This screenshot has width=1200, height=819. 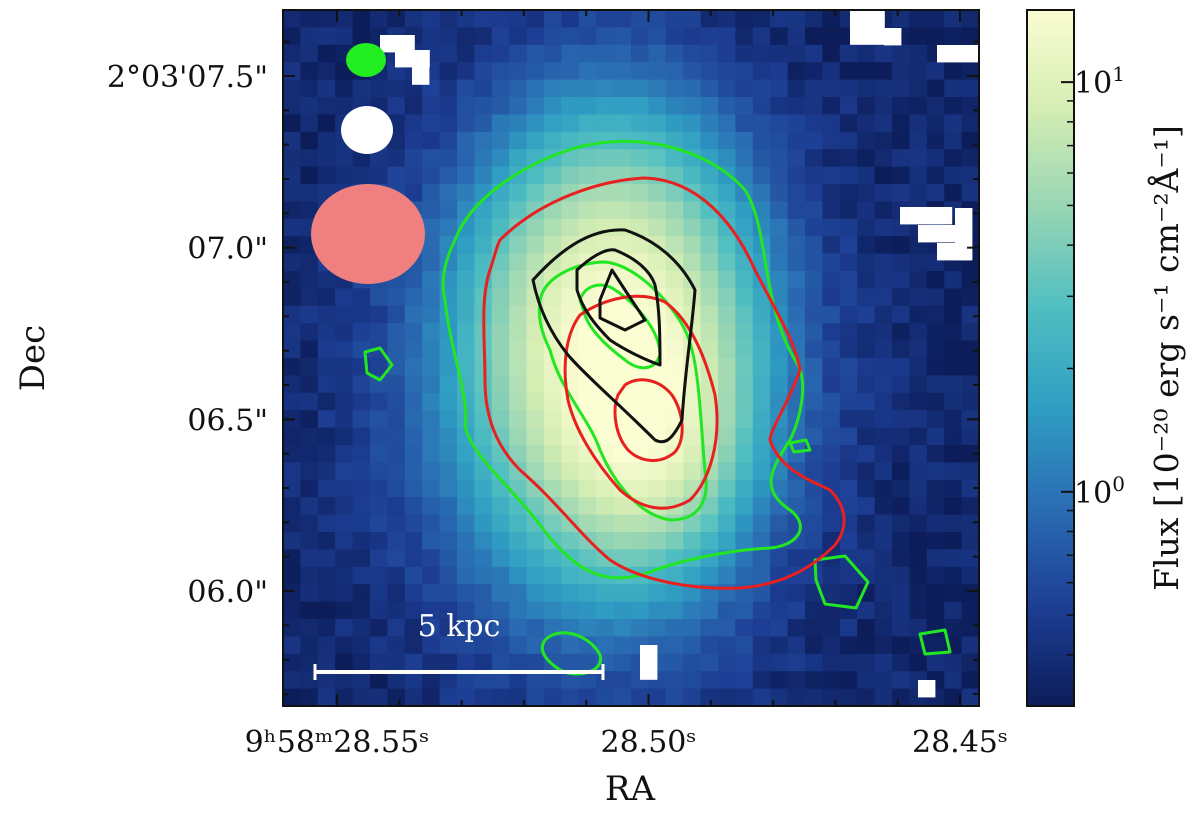 I want to click on red-contour-middle, so click(x=641, y=402).